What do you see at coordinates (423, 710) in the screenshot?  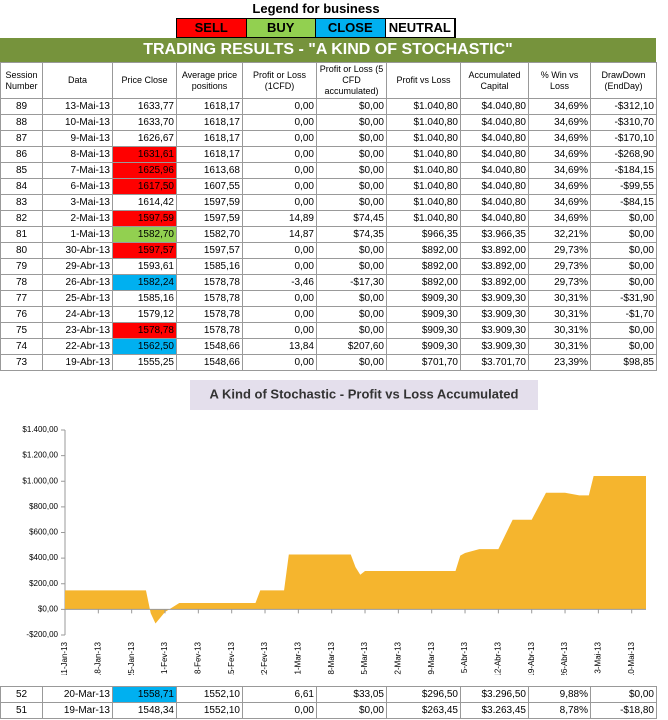 I see `table-cell: $263,45` at bounding box center [423, 710].